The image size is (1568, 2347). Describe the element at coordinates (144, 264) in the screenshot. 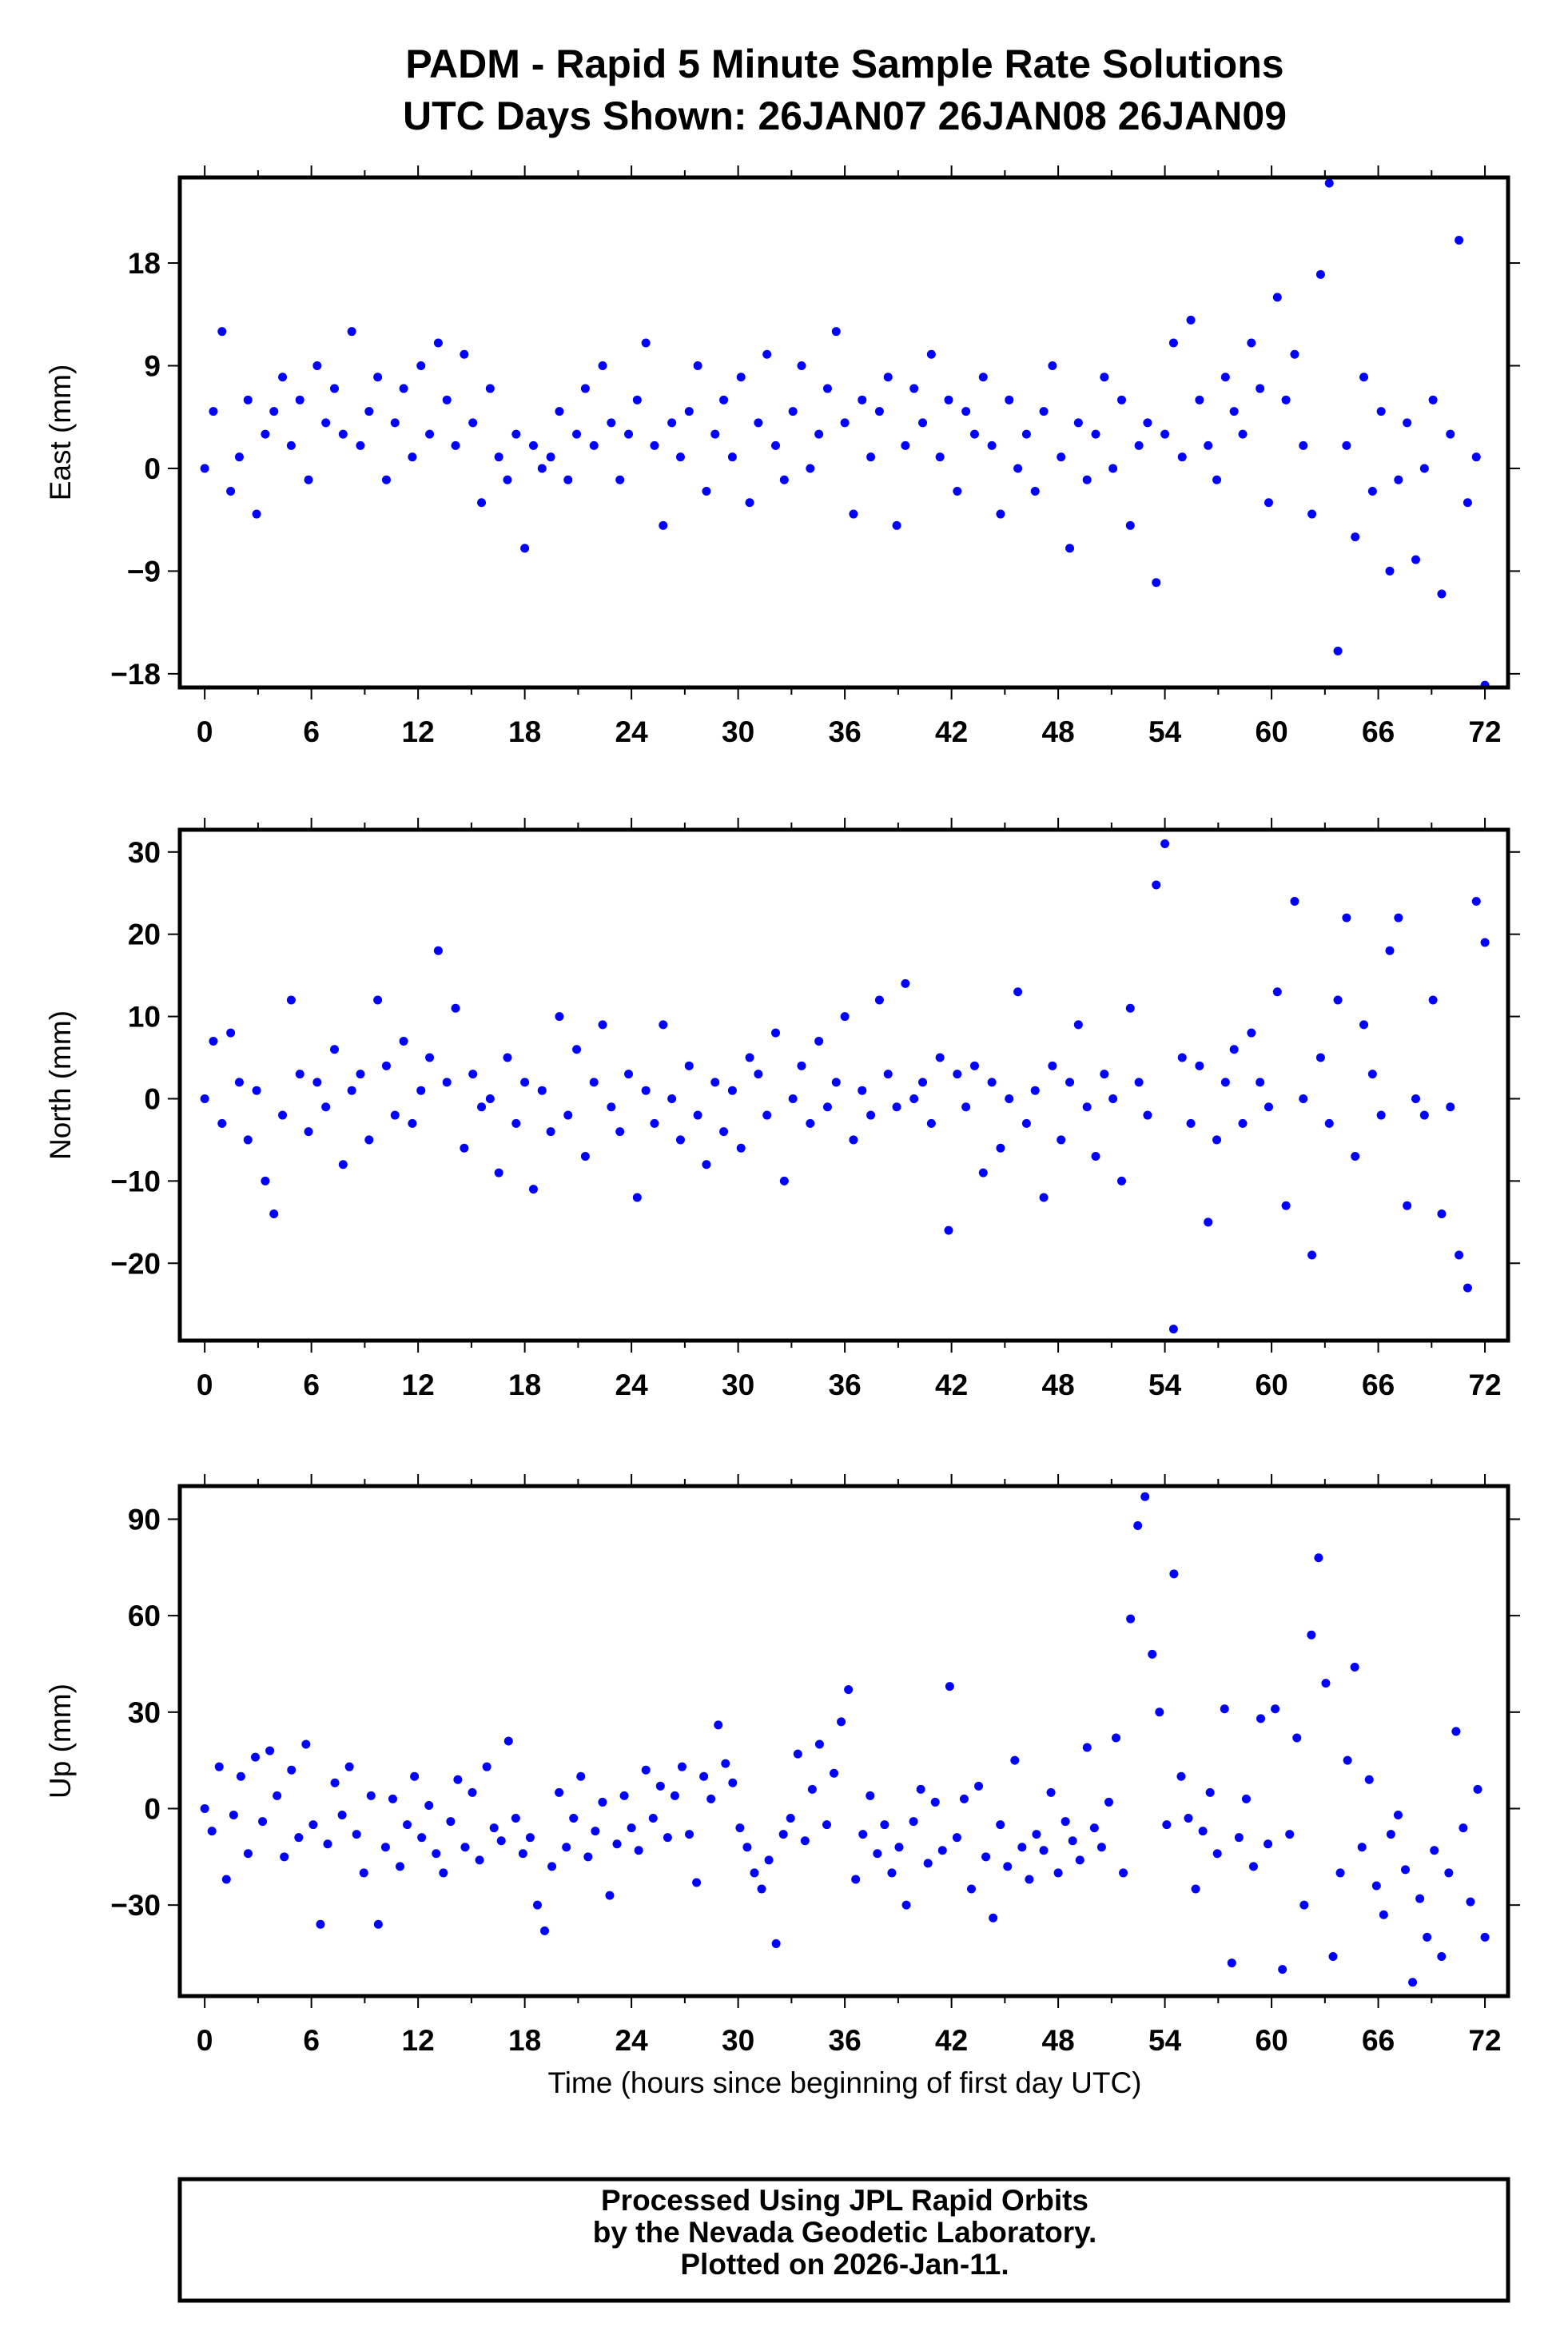

I see `y-tick-label: 18` at that location.